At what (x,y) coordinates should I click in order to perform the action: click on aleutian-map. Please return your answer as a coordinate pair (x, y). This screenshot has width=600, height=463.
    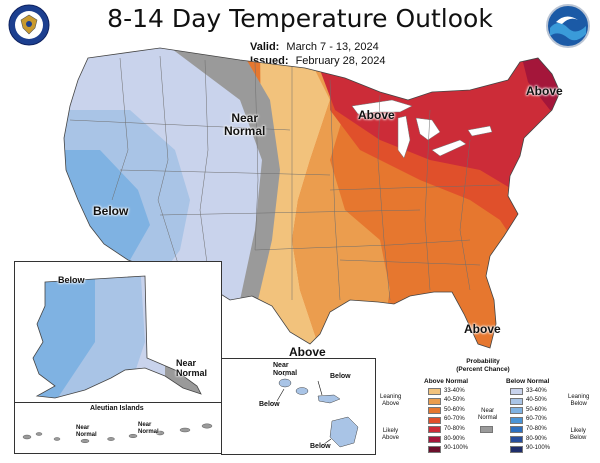
    Looking at the image, I should click on (117, 433).